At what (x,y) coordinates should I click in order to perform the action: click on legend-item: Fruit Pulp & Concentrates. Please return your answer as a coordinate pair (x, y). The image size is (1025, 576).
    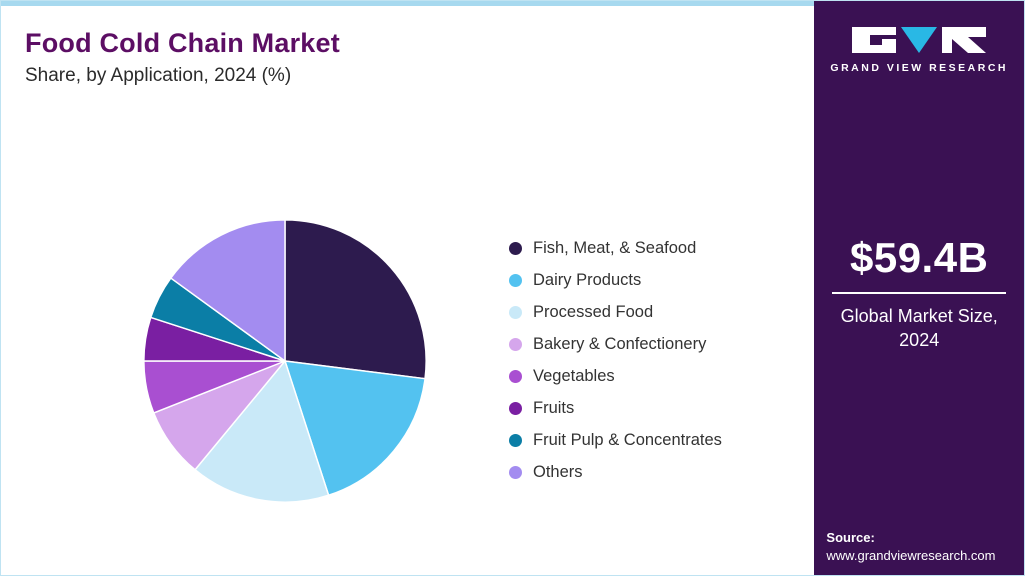
    Looking at the image, I should click on (615, 440).